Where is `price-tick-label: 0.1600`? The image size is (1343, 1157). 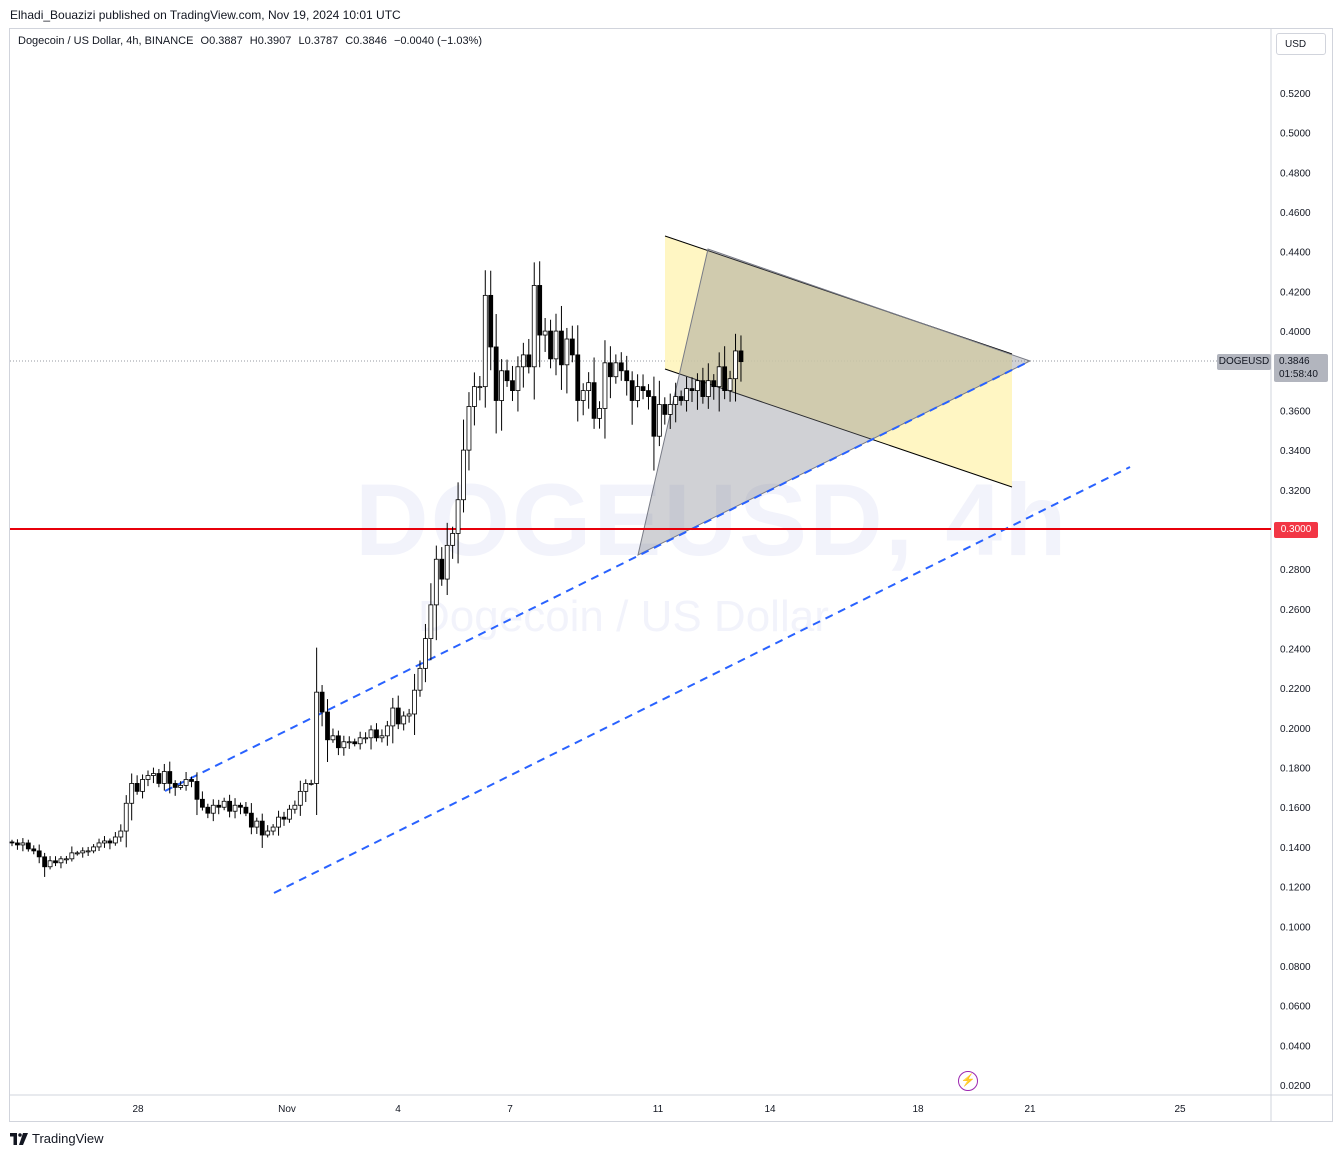 price-tick-label: 0.1600 is located at coordinates (1295, 808).